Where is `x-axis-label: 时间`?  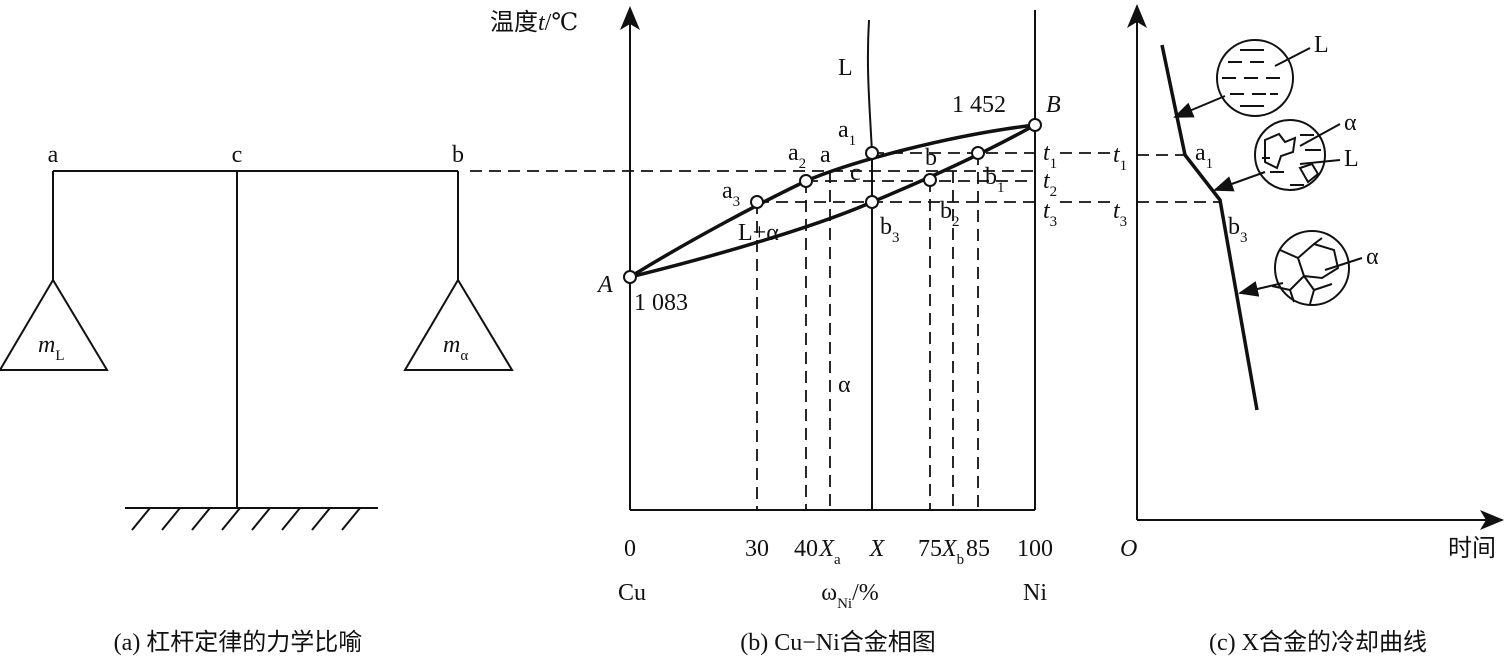
x-axis-label: 时间 is located at coordinates (1472, 548).